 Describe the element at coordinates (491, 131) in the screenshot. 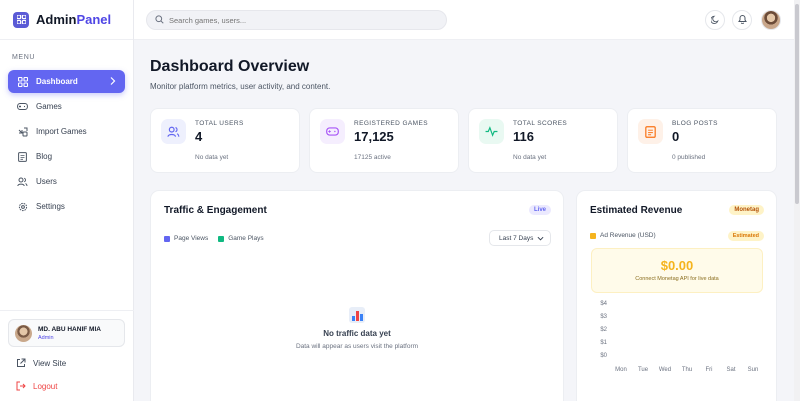

I see `activity-icon` at that location.